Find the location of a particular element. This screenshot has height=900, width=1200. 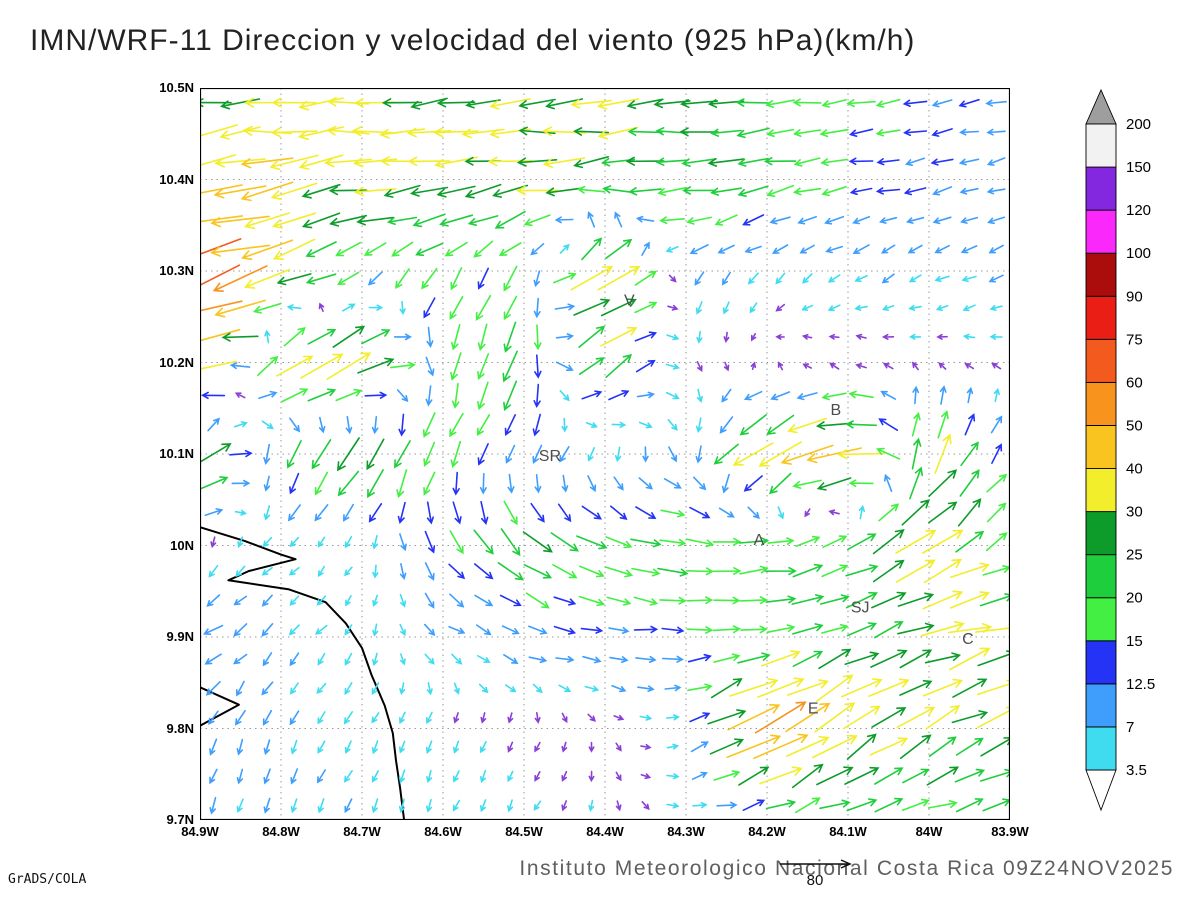

y-axis-tick: 10.3N is located at coordinates (176, 270).